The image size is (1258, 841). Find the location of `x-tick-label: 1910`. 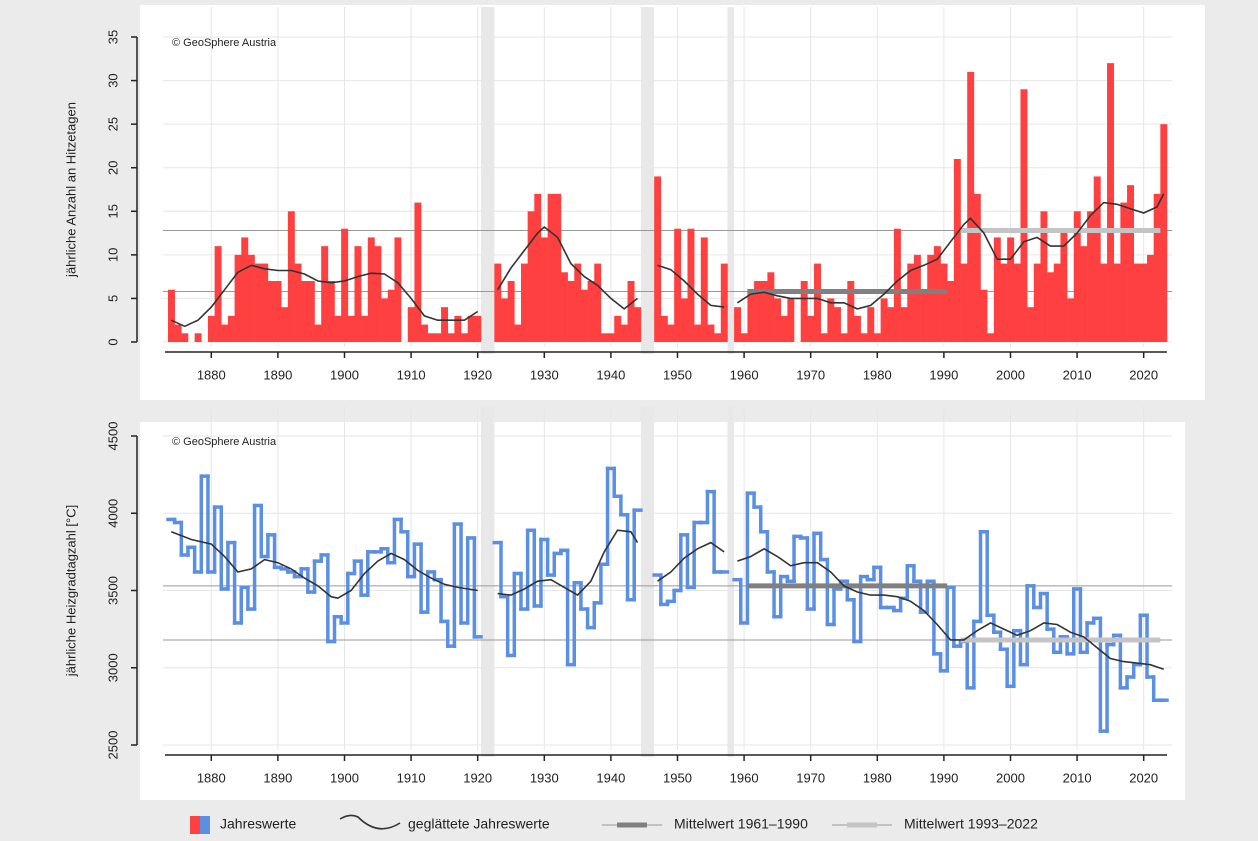

x-tick-label: 1910 is located at coordinates (411, 374).